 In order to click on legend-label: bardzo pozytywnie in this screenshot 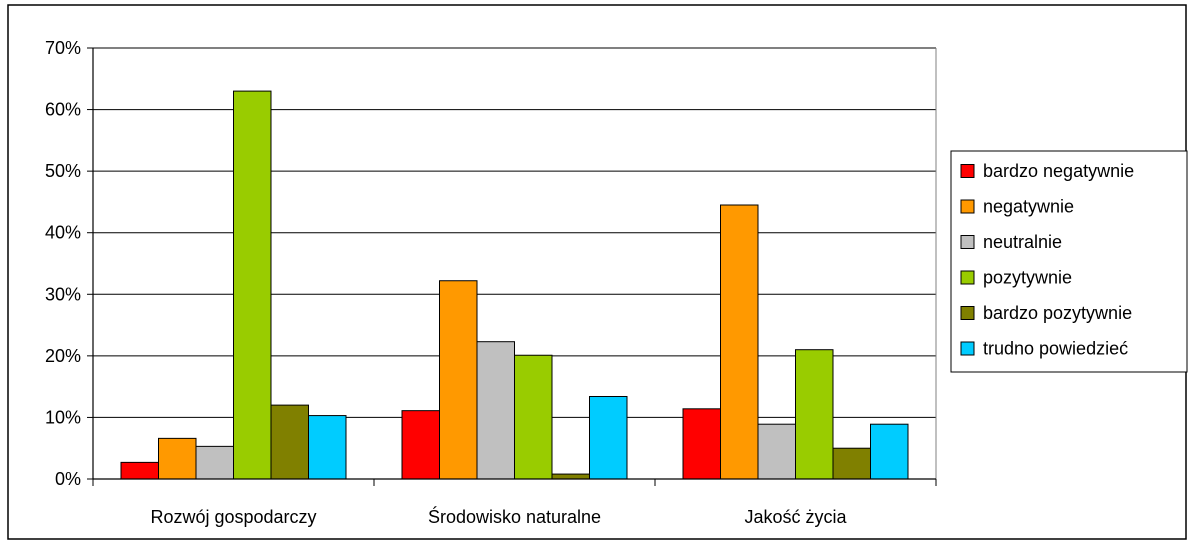, I will do `click(1057, 313)`.